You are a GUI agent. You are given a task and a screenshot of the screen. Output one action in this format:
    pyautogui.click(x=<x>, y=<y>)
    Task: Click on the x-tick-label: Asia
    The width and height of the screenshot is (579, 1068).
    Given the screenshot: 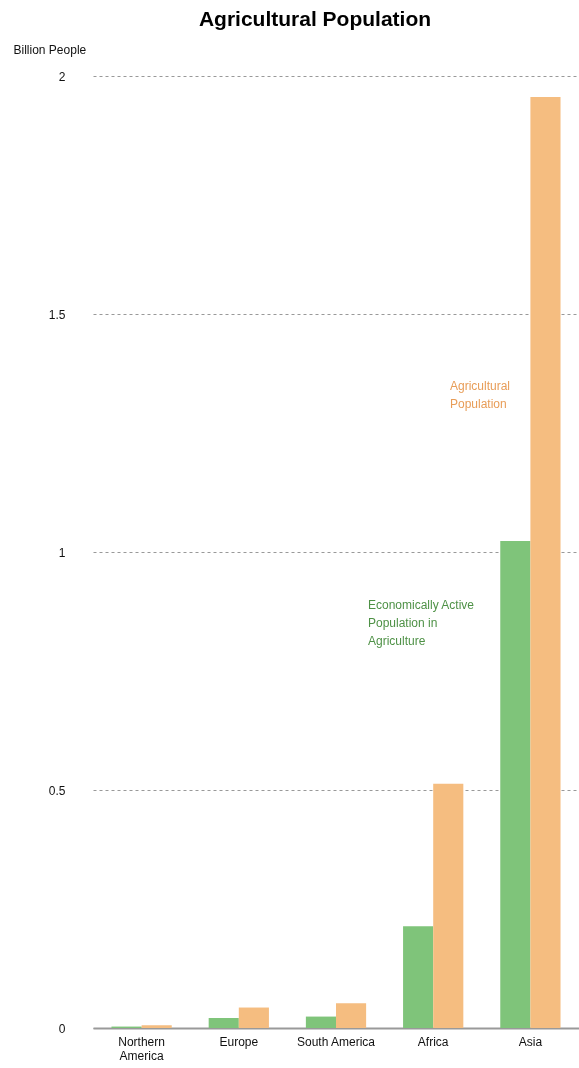 What is the action you would take?
    pyautogui.click(x=530, y=1041)
    